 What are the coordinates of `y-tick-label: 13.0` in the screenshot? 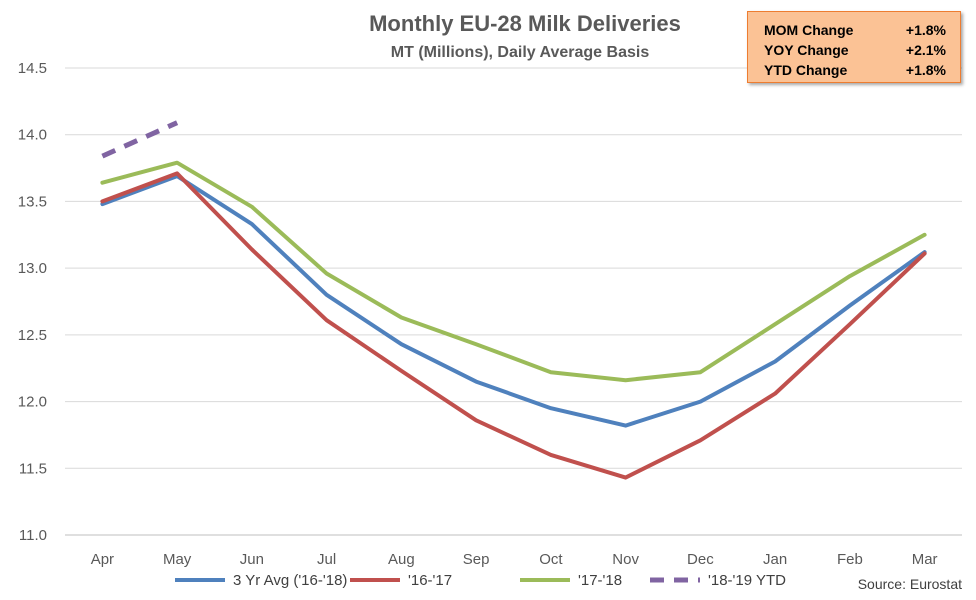 It's located at (32, 268).